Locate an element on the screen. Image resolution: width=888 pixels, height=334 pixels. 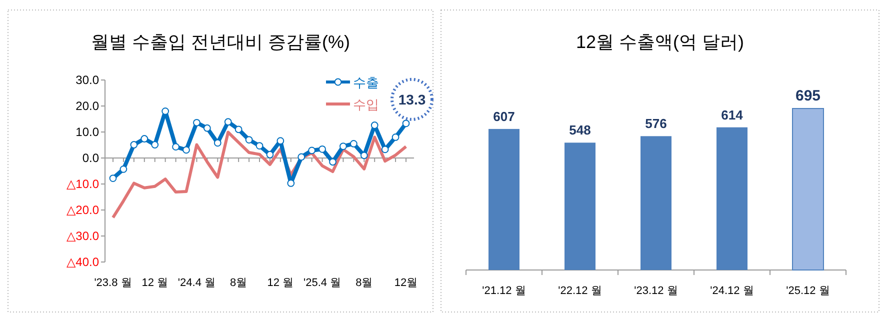
x-tick-label: '25.12 월 is located at coordinates (808, 291).